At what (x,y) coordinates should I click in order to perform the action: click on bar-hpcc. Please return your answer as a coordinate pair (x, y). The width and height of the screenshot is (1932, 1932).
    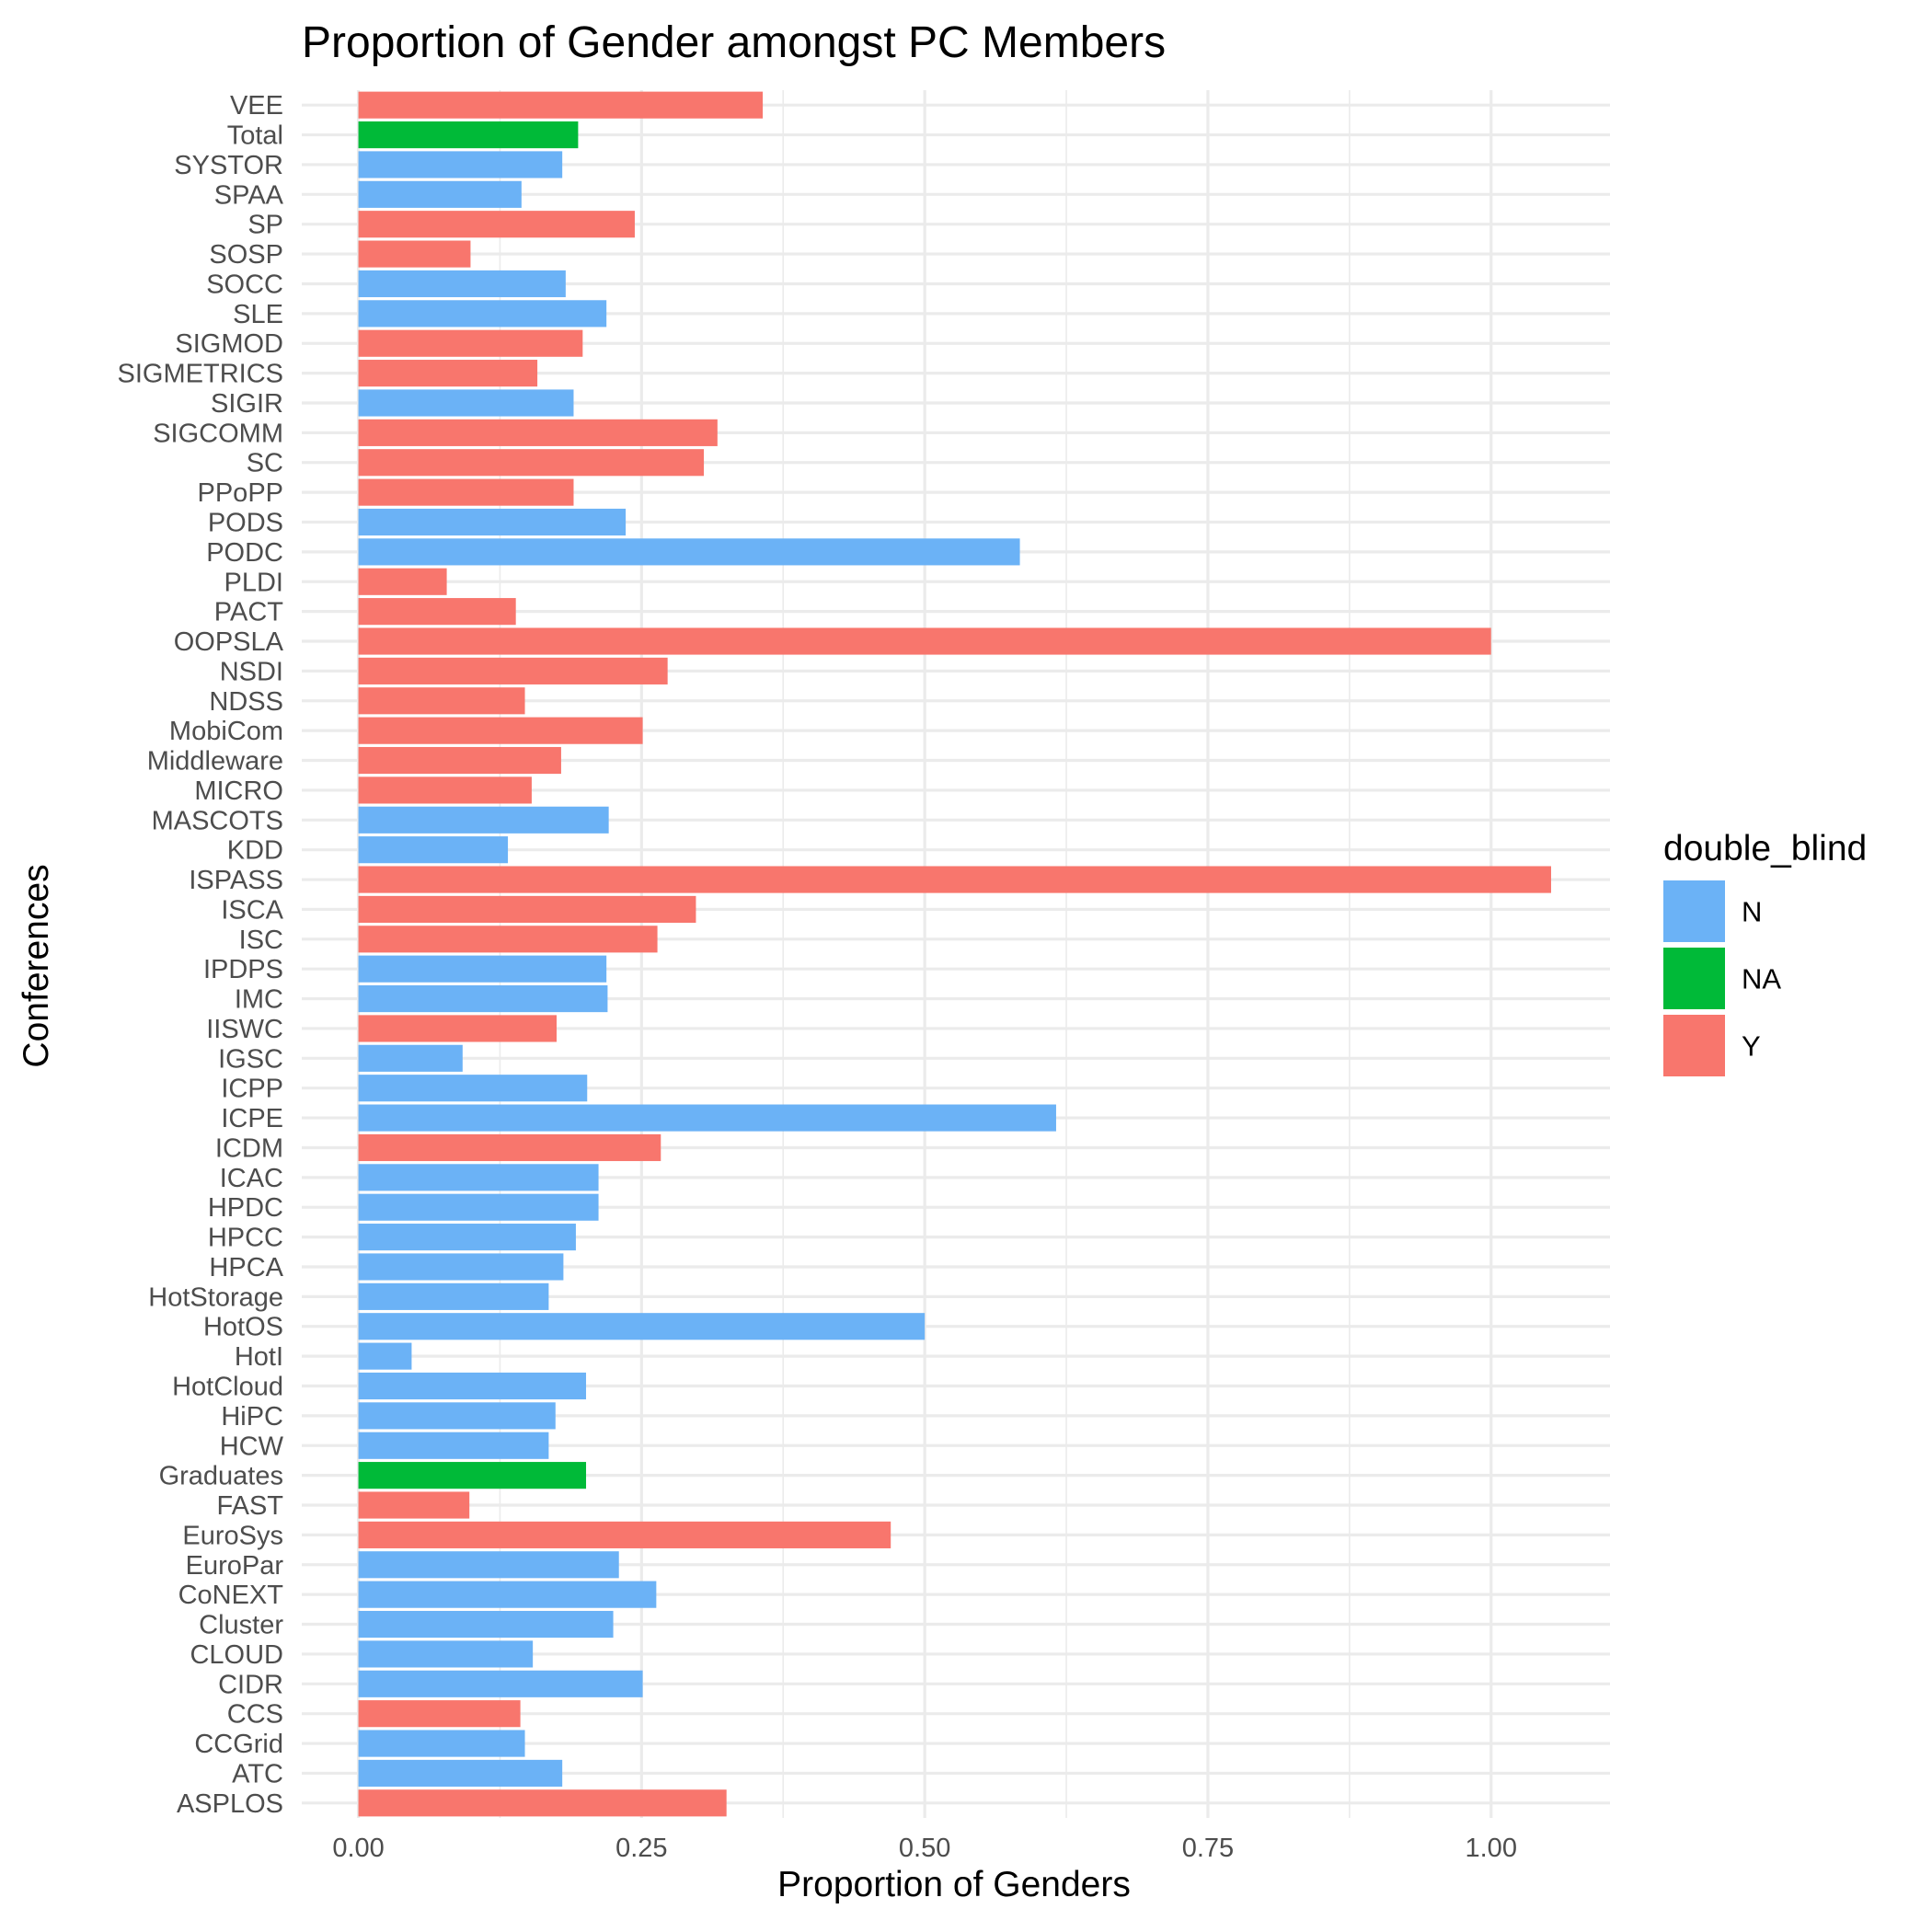
    Looking at the image, I should click on (467, 1237).